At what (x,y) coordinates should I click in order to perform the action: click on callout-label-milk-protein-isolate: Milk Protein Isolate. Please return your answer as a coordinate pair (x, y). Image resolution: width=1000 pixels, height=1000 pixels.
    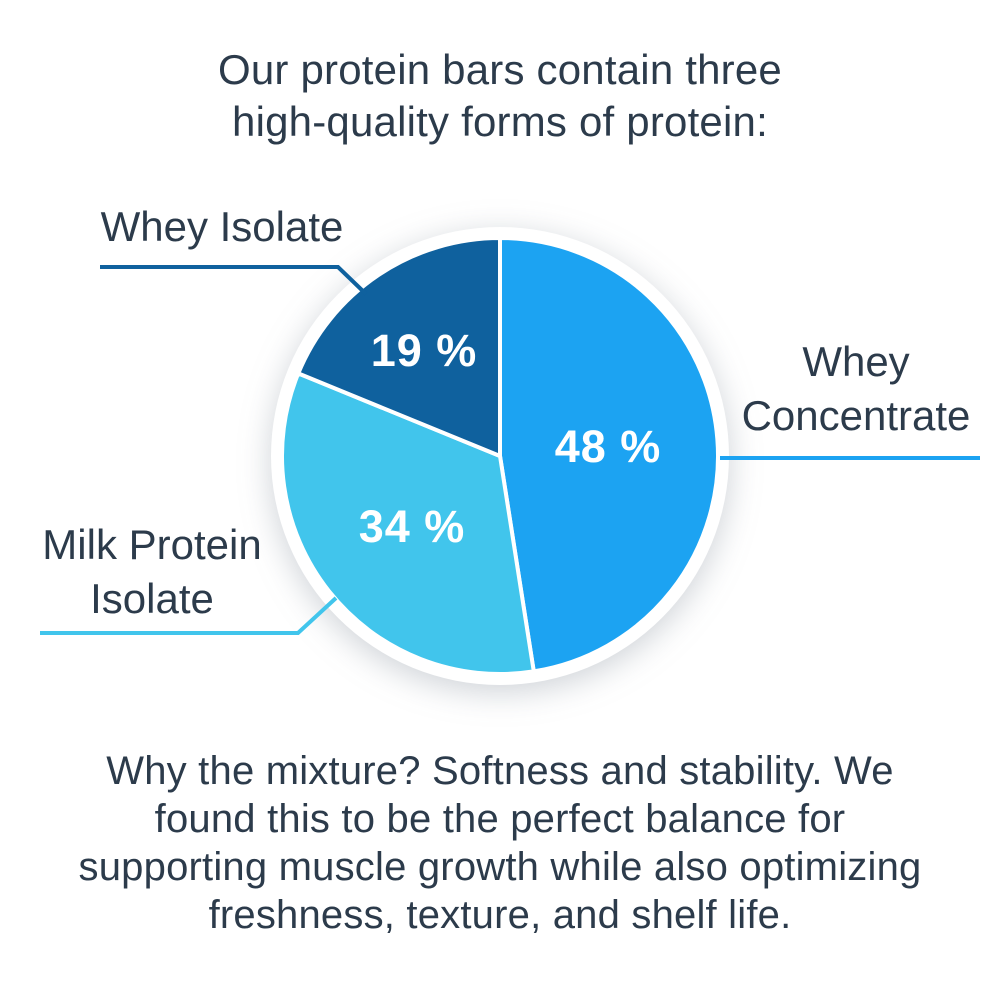
    Looking at the image, I should click on (151, 572).